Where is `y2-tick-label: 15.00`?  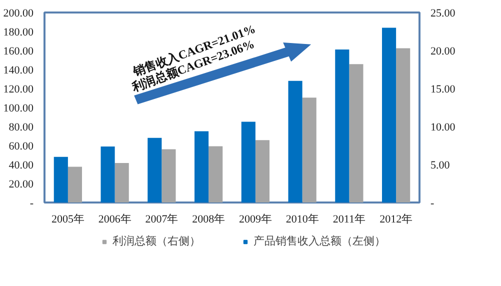 y2-tick-label: 15.00 is located at coordinates (443, 90).